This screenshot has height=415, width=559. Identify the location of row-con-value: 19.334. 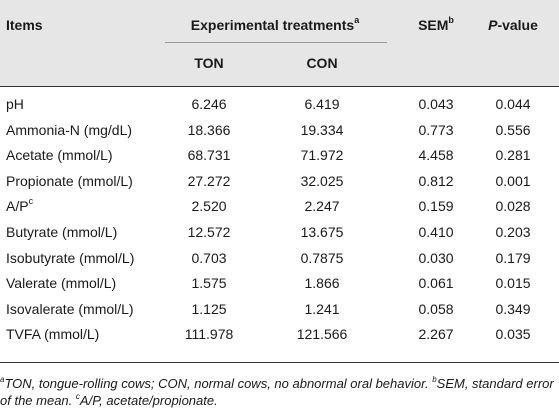
(322, 130).